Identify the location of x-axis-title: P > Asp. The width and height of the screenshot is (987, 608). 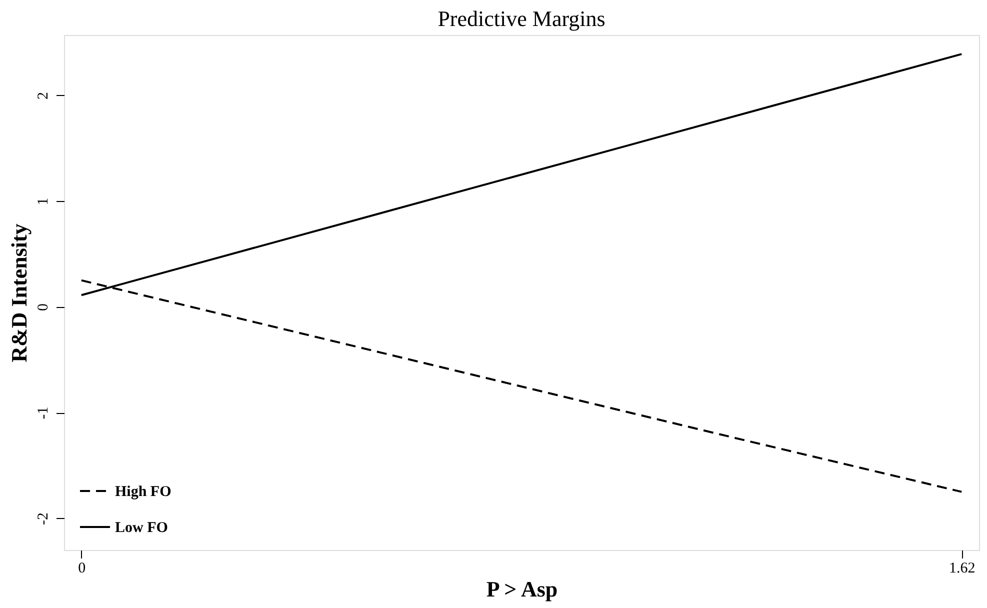
(522, 589).